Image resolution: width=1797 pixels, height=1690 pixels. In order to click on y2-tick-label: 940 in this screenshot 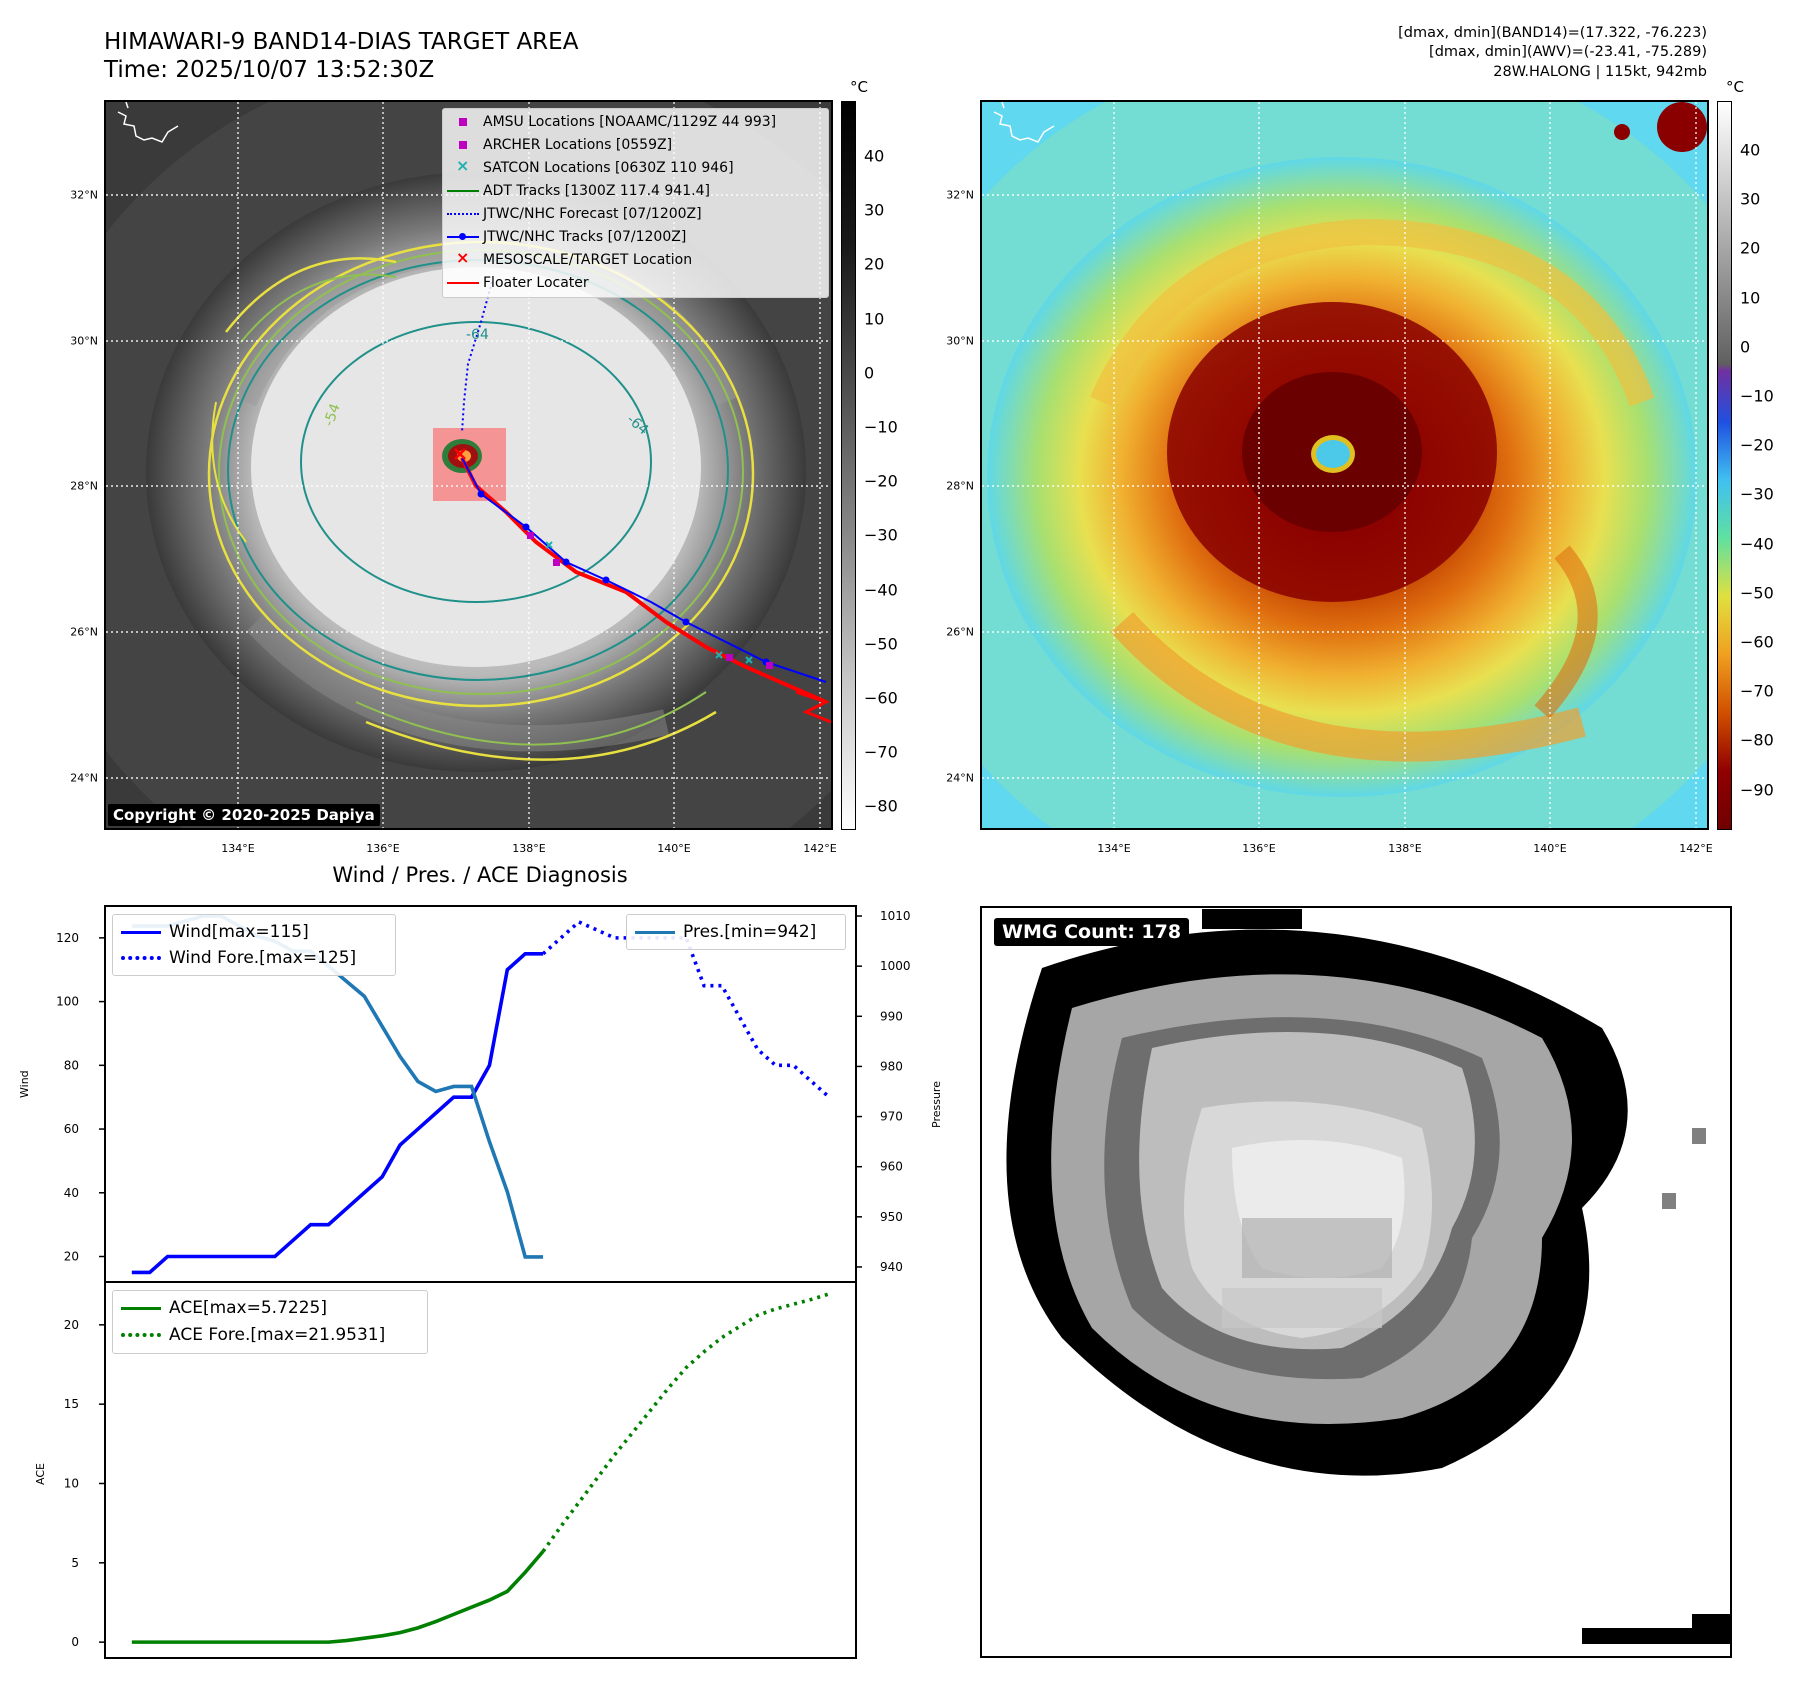, I will do `click(891, 1267)`.